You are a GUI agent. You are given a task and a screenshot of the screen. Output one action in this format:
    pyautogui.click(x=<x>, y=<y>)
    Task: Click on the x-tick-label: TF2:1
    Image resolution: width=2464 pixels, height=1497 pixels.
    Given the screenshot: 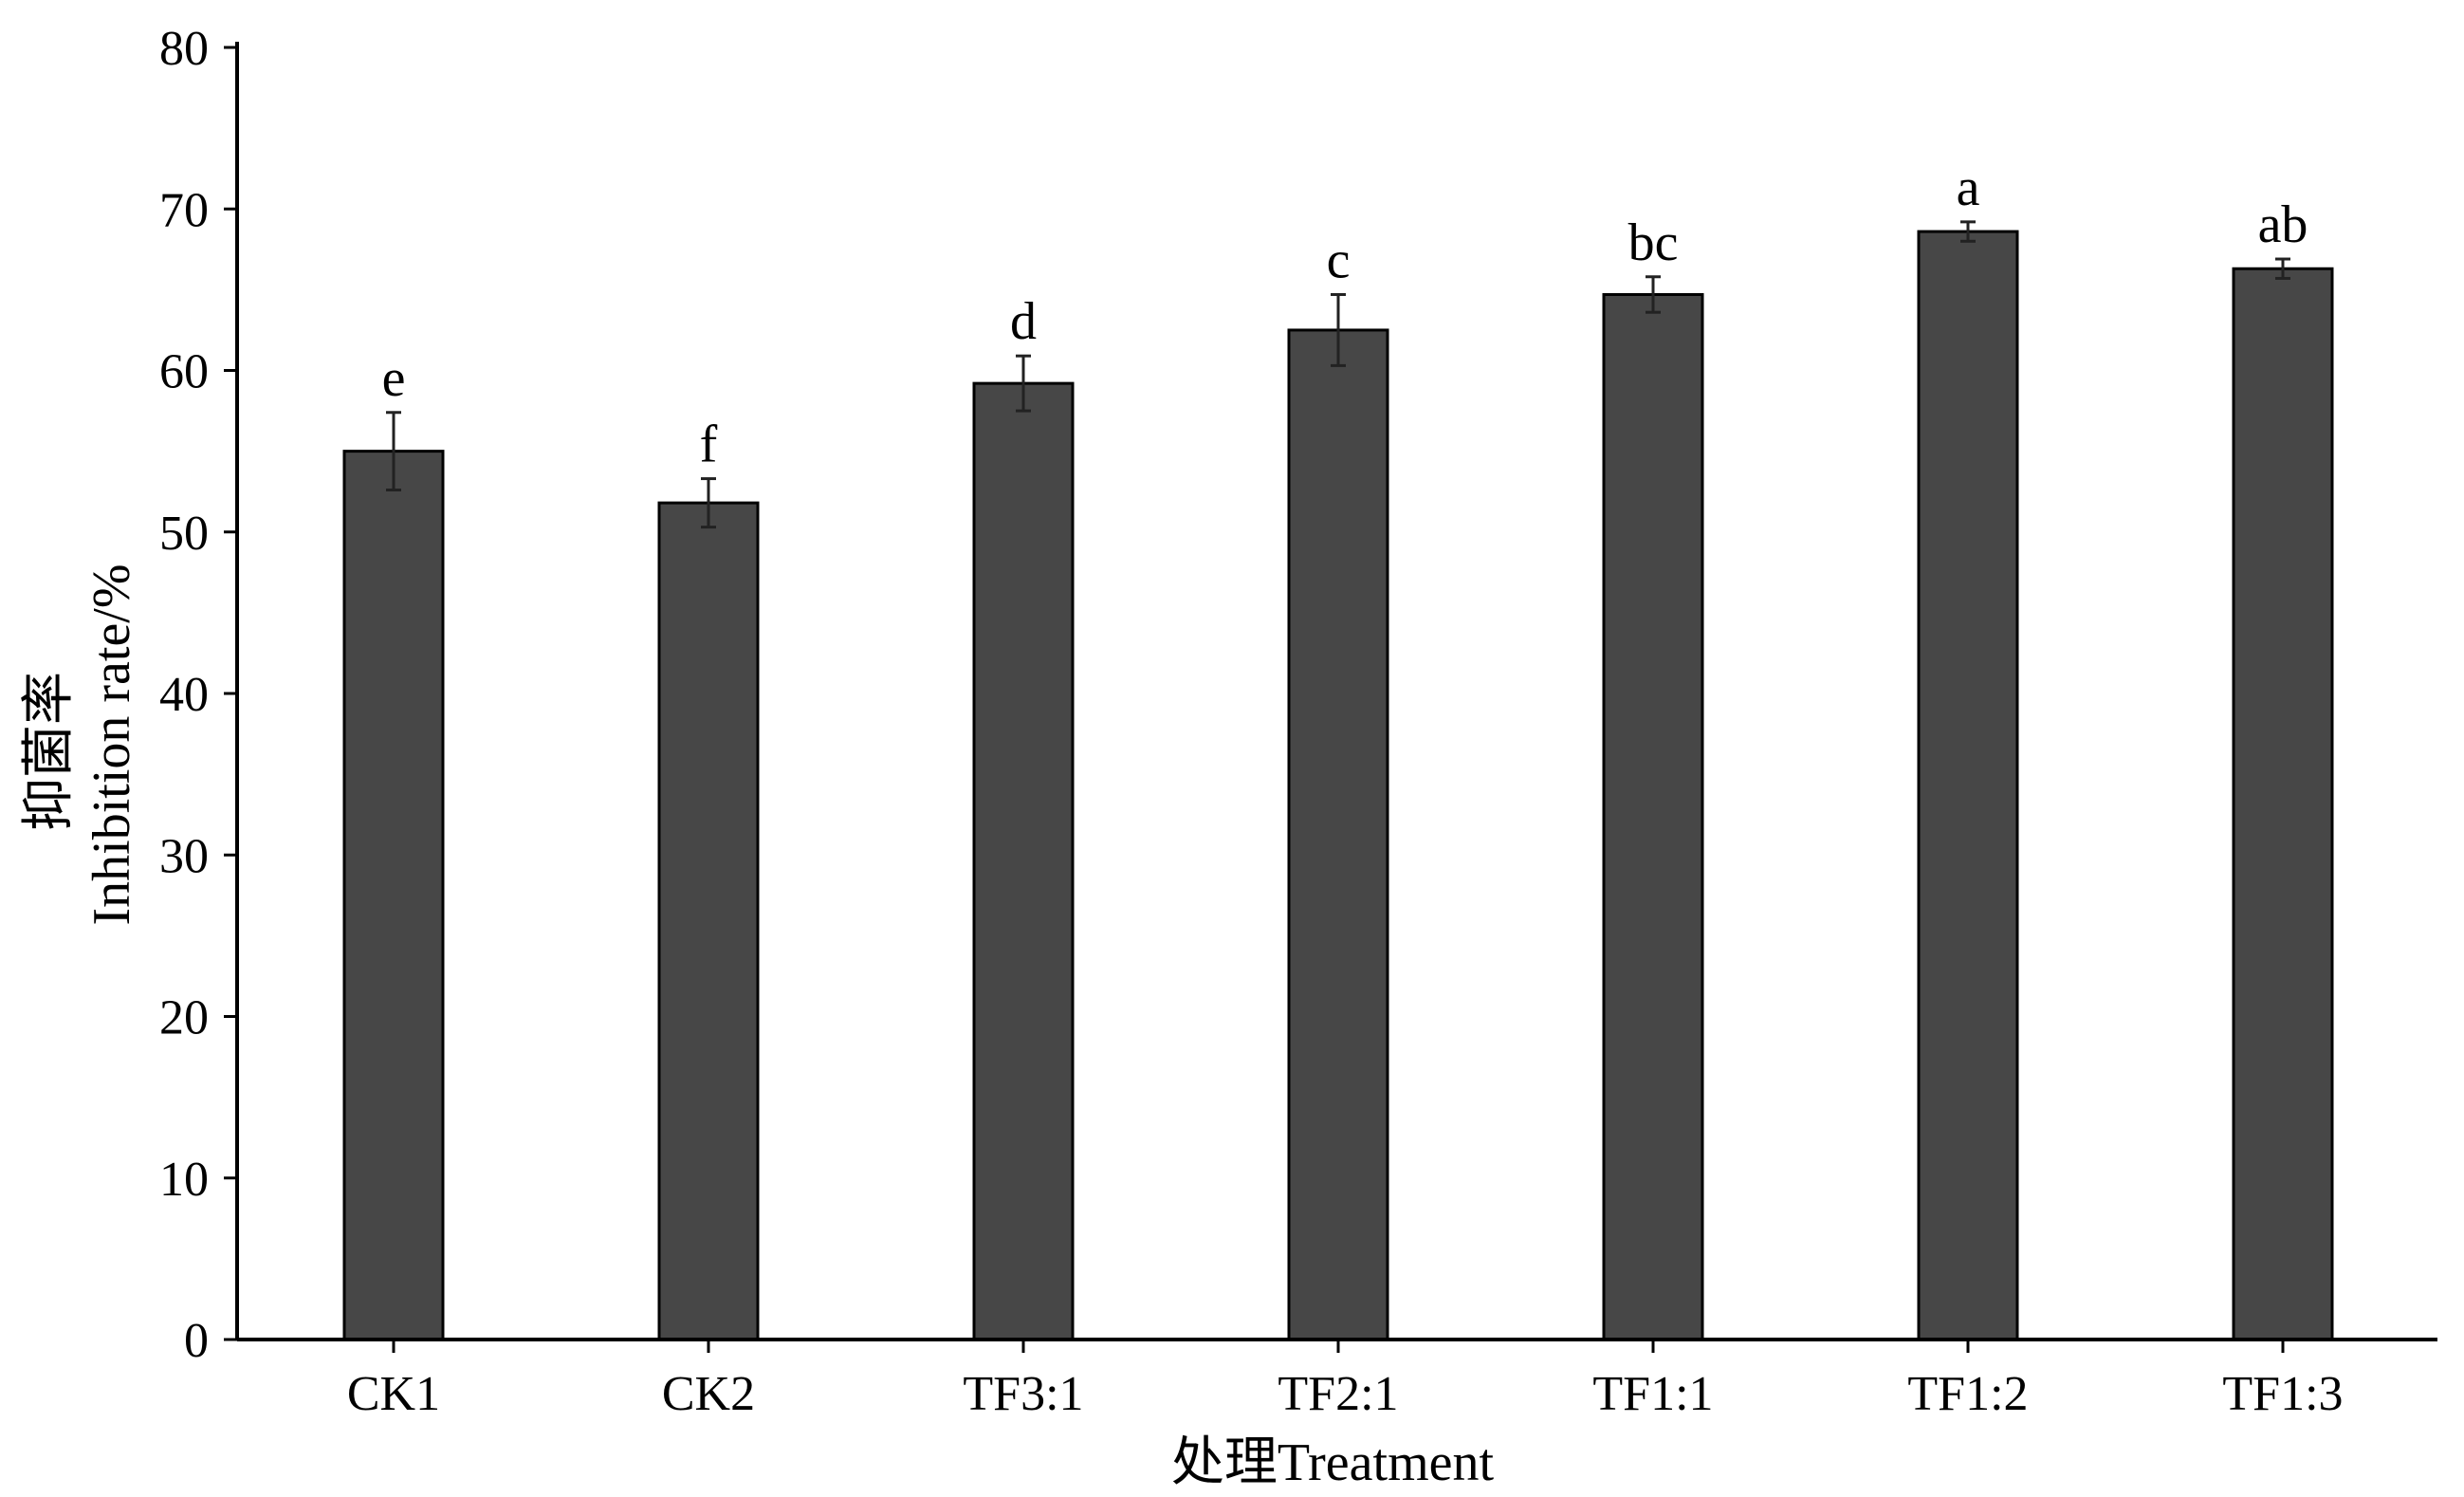 What is the action you would take?
    pyautogui.click(x=1338, y=1394)
    